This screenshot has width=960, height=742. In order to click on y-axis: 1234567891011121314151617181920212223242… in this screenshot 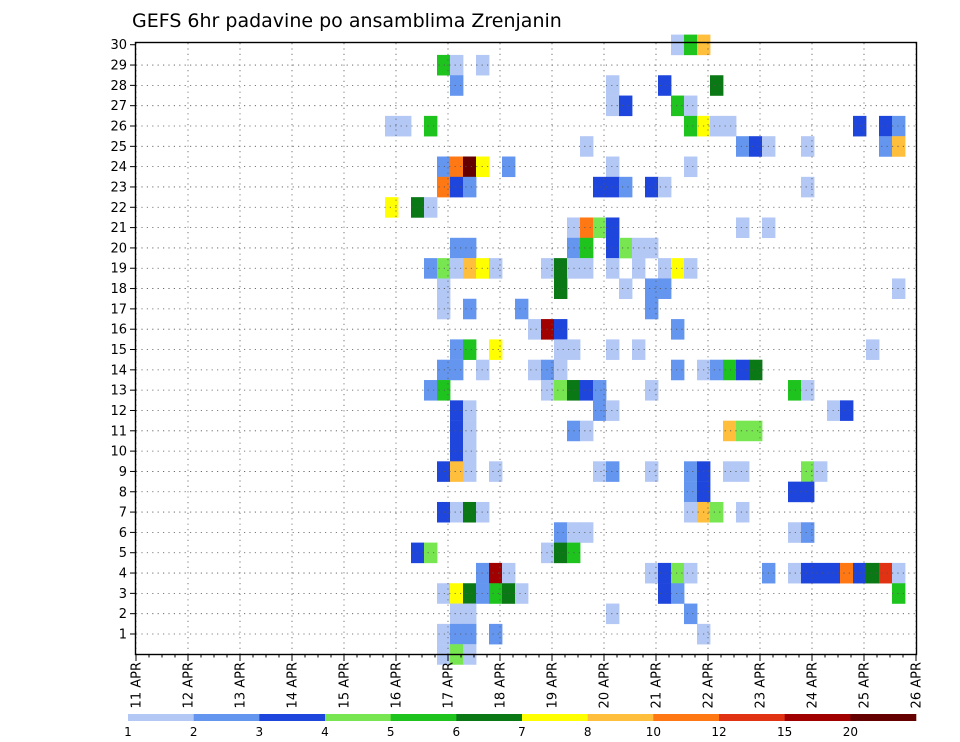, I will do `click(123, 340)`.